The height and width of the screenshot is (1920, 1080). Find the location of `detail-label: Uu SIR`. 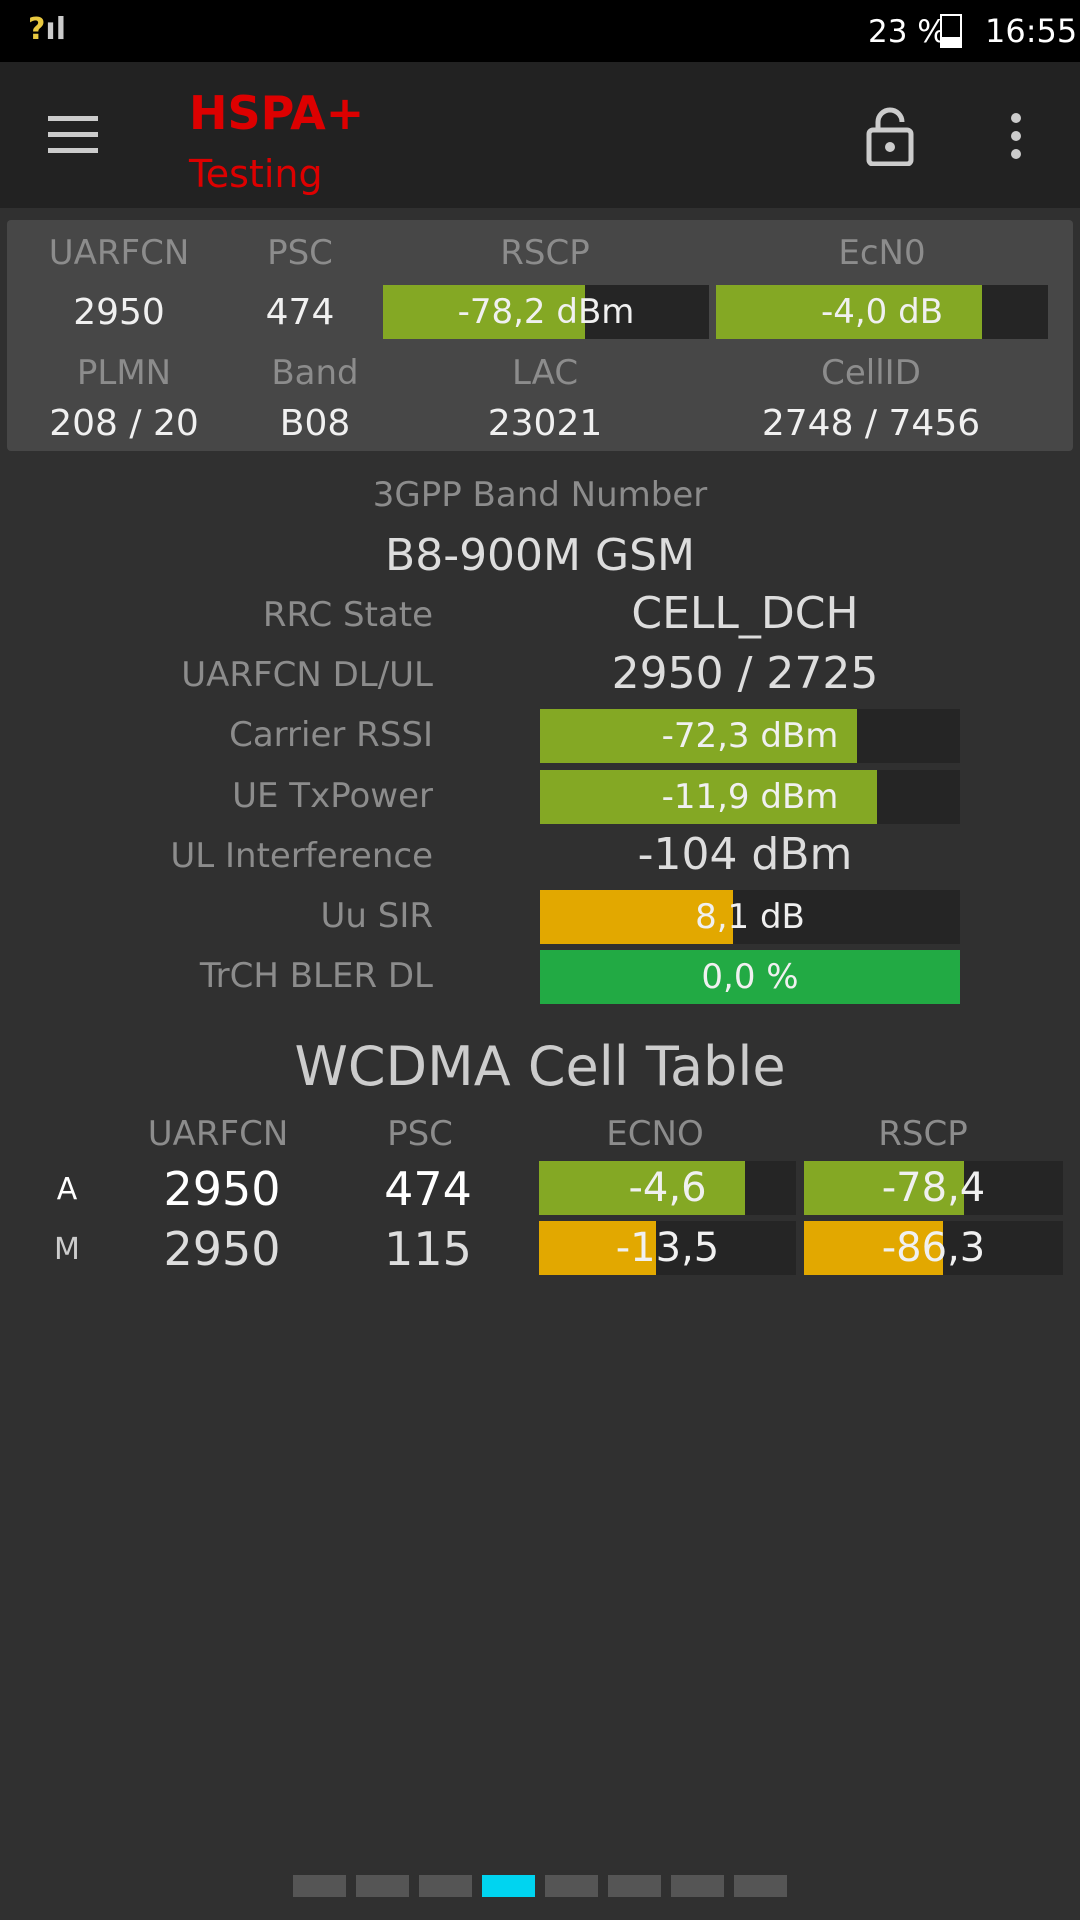

detail-label: Uu SIR is located at coordinates (376, 916).